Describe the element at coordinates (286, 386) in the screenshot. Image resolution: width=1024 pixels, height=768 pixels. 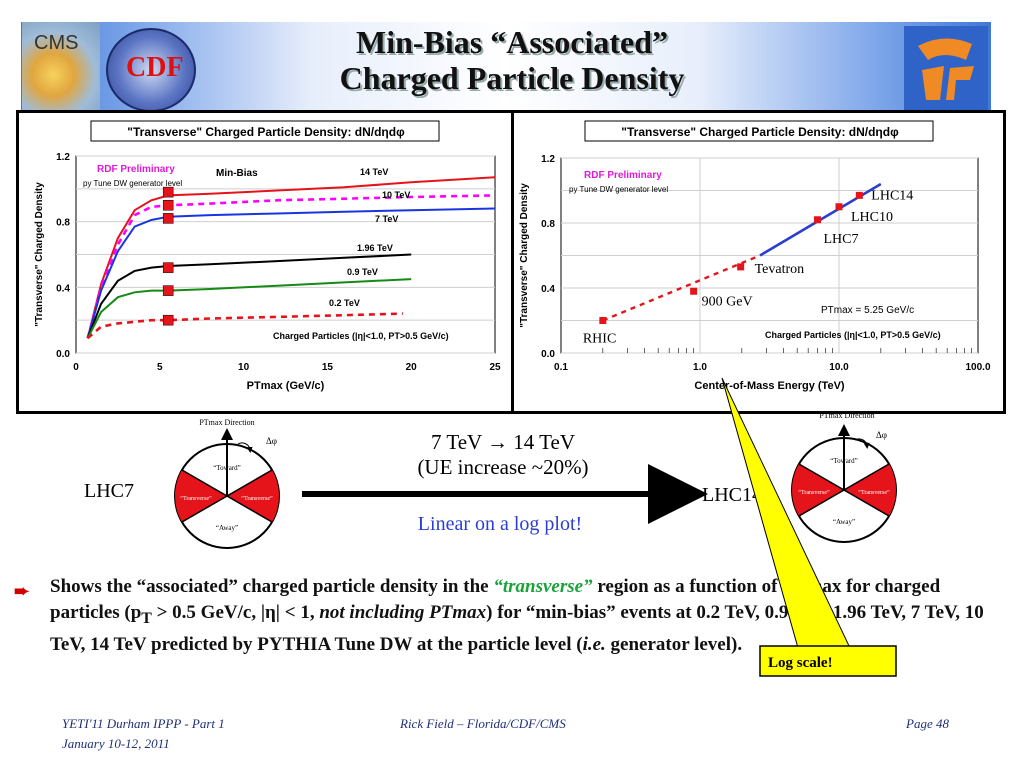
I see `x-axis-label: PTmax (GeV/c)` at that location.